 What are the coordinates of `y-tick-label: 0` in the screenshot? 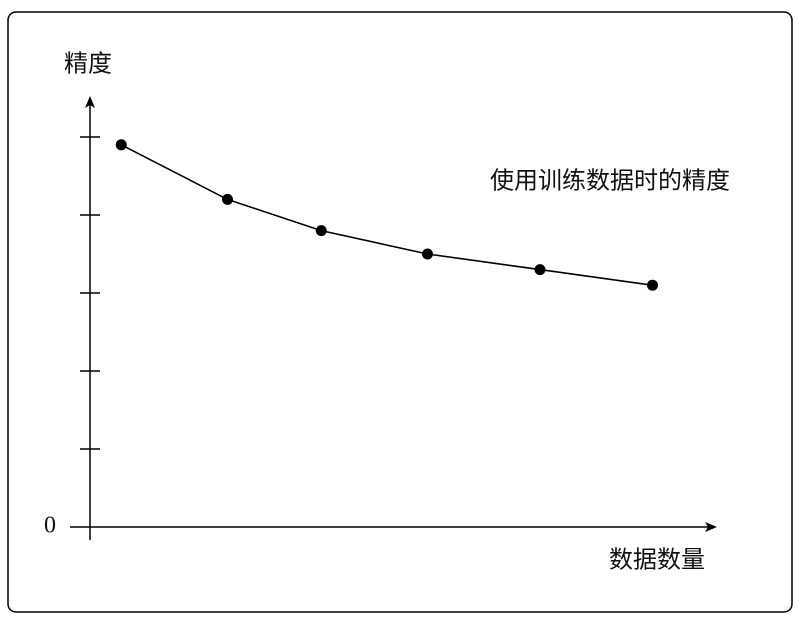 It's located at (50, 526).